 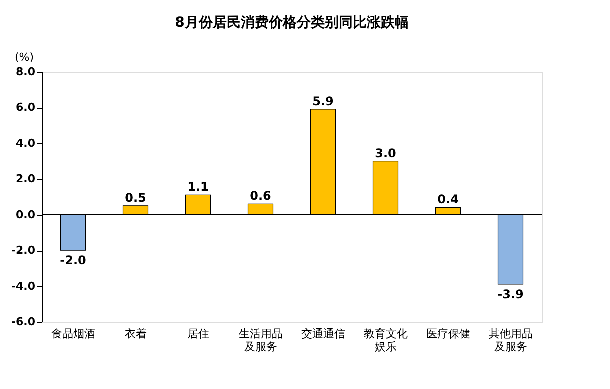 What do you see at coordinates (23, 322) in the screenshot?
I see `y-tick-label: -6.0` at bounding box center [23, 322].